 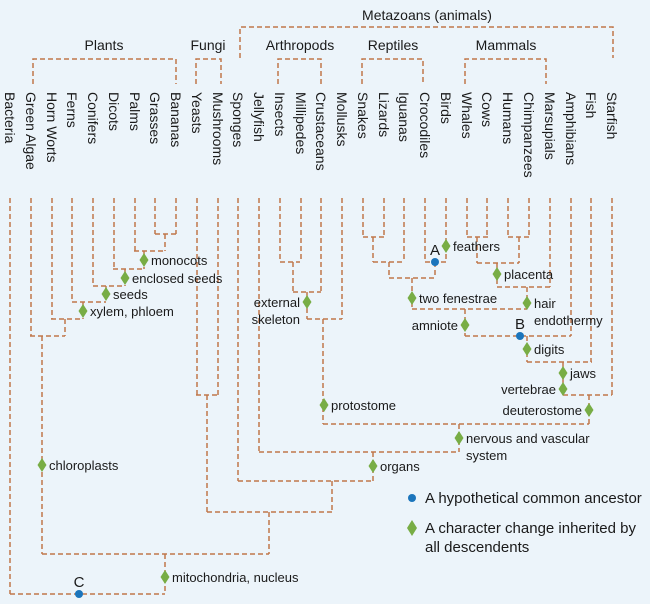 What do you see at coordinates (114, 111) in the screenshot?
I see `leaf-label: Dicots` at bounding box center [114, 111].